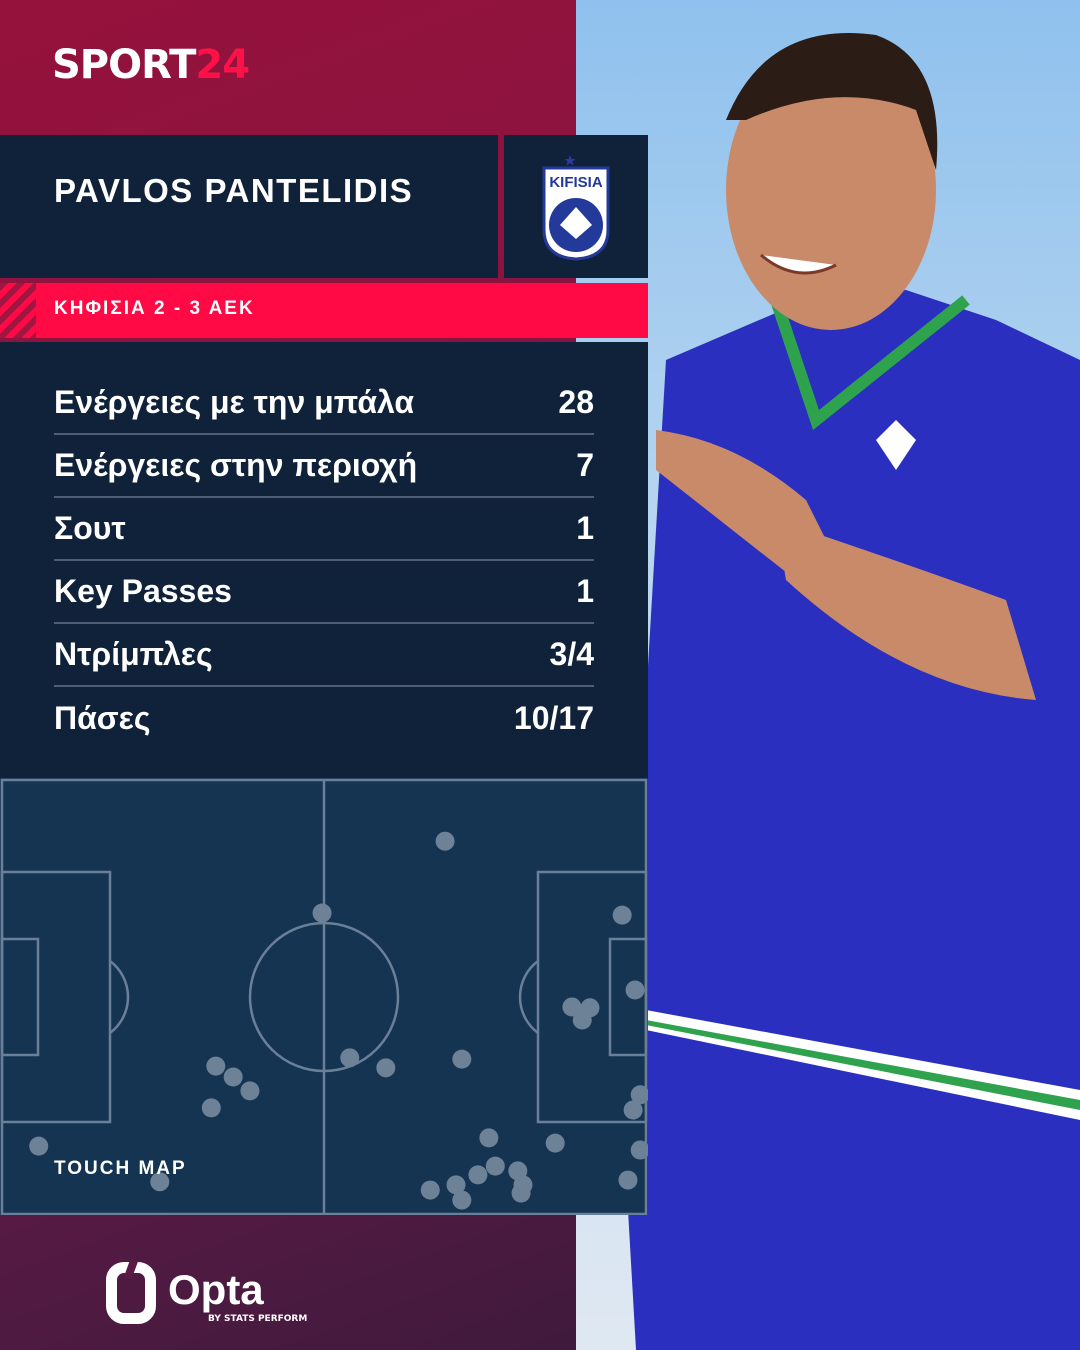  What do you see at coordinates (324, 718) in the screenshot?
I see `stat-row: Πάσες 10/17` at bounding box center [324, 718].